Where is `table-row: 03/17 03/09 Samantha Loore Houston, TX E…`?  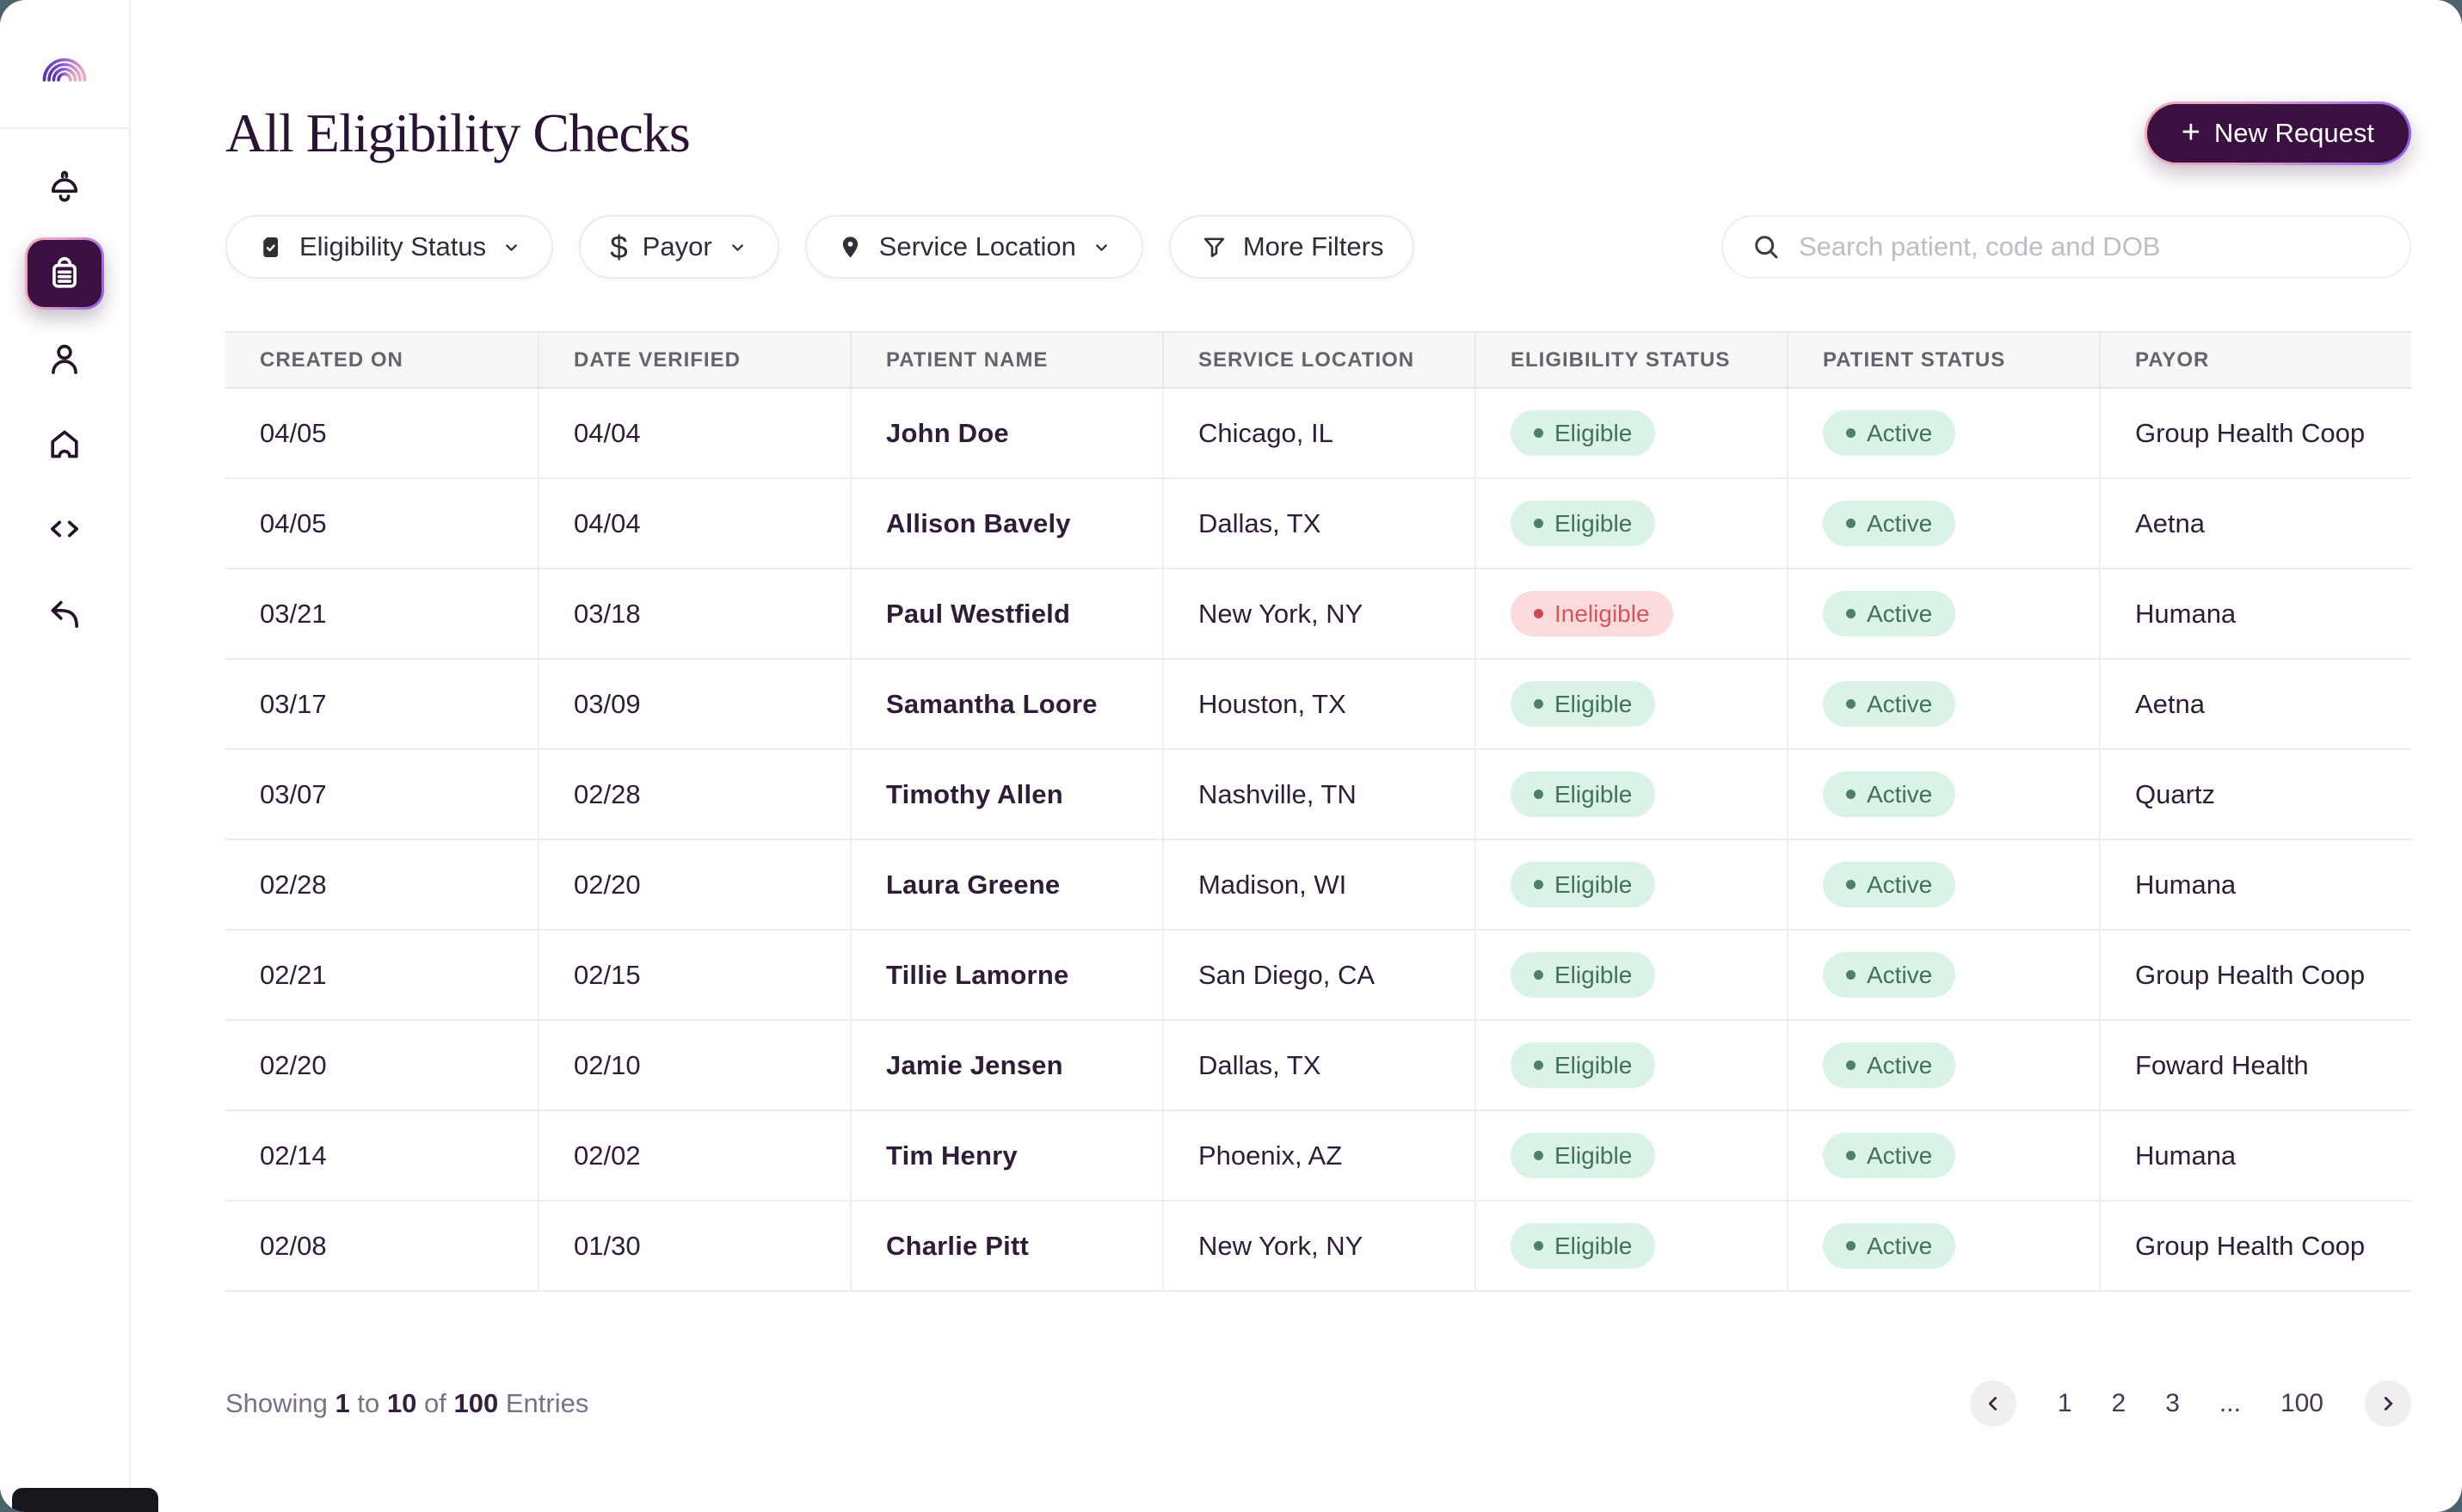
table-row: 03/17 03/09 Samantha Loore Houston, TX E… is located at coordinates (1318, 705).